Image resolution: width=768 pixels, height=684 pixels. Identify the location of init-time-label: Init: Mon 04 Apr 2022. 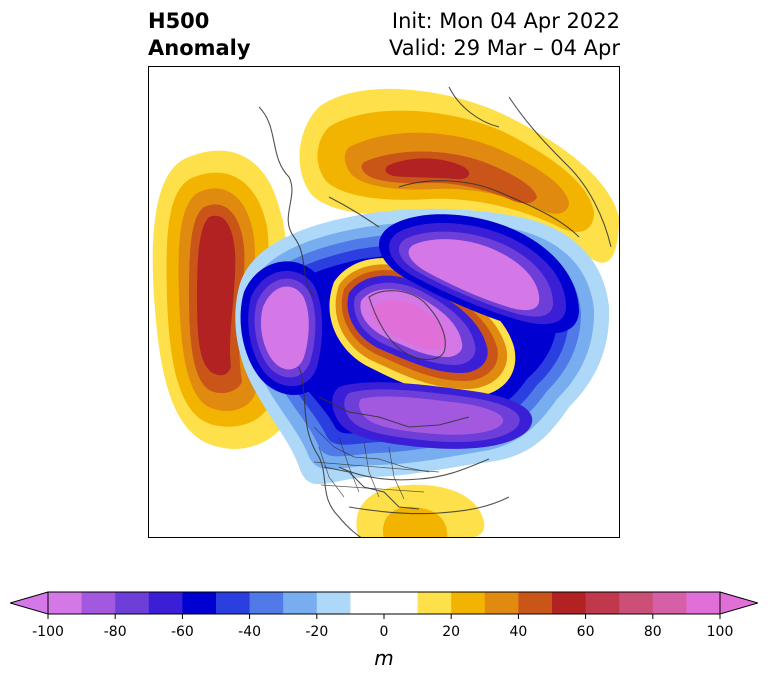
(505, 21).